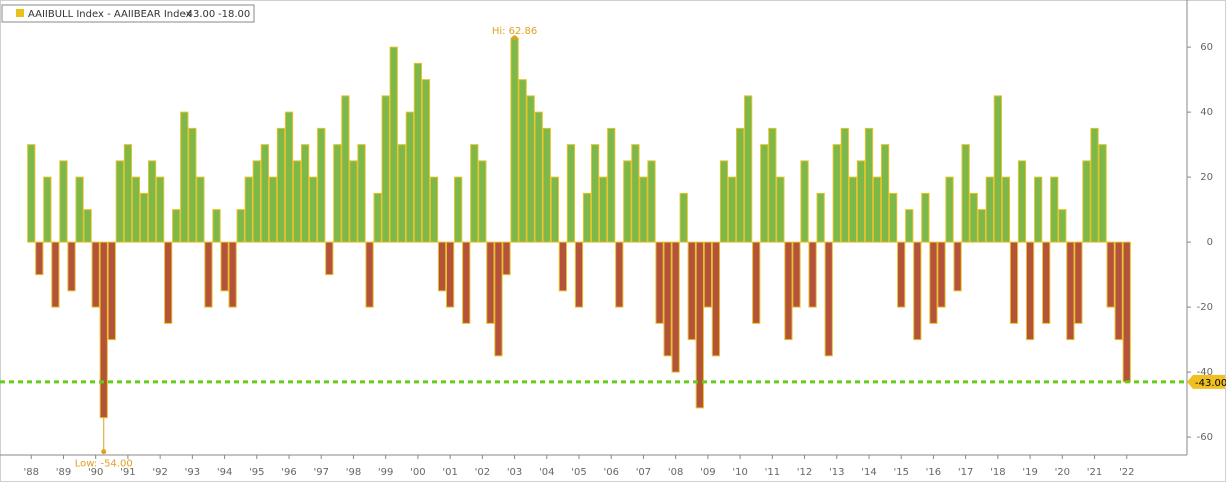 The image size is (1226, 482). I want to click on legend-value: -18.00, so click(234, 14).